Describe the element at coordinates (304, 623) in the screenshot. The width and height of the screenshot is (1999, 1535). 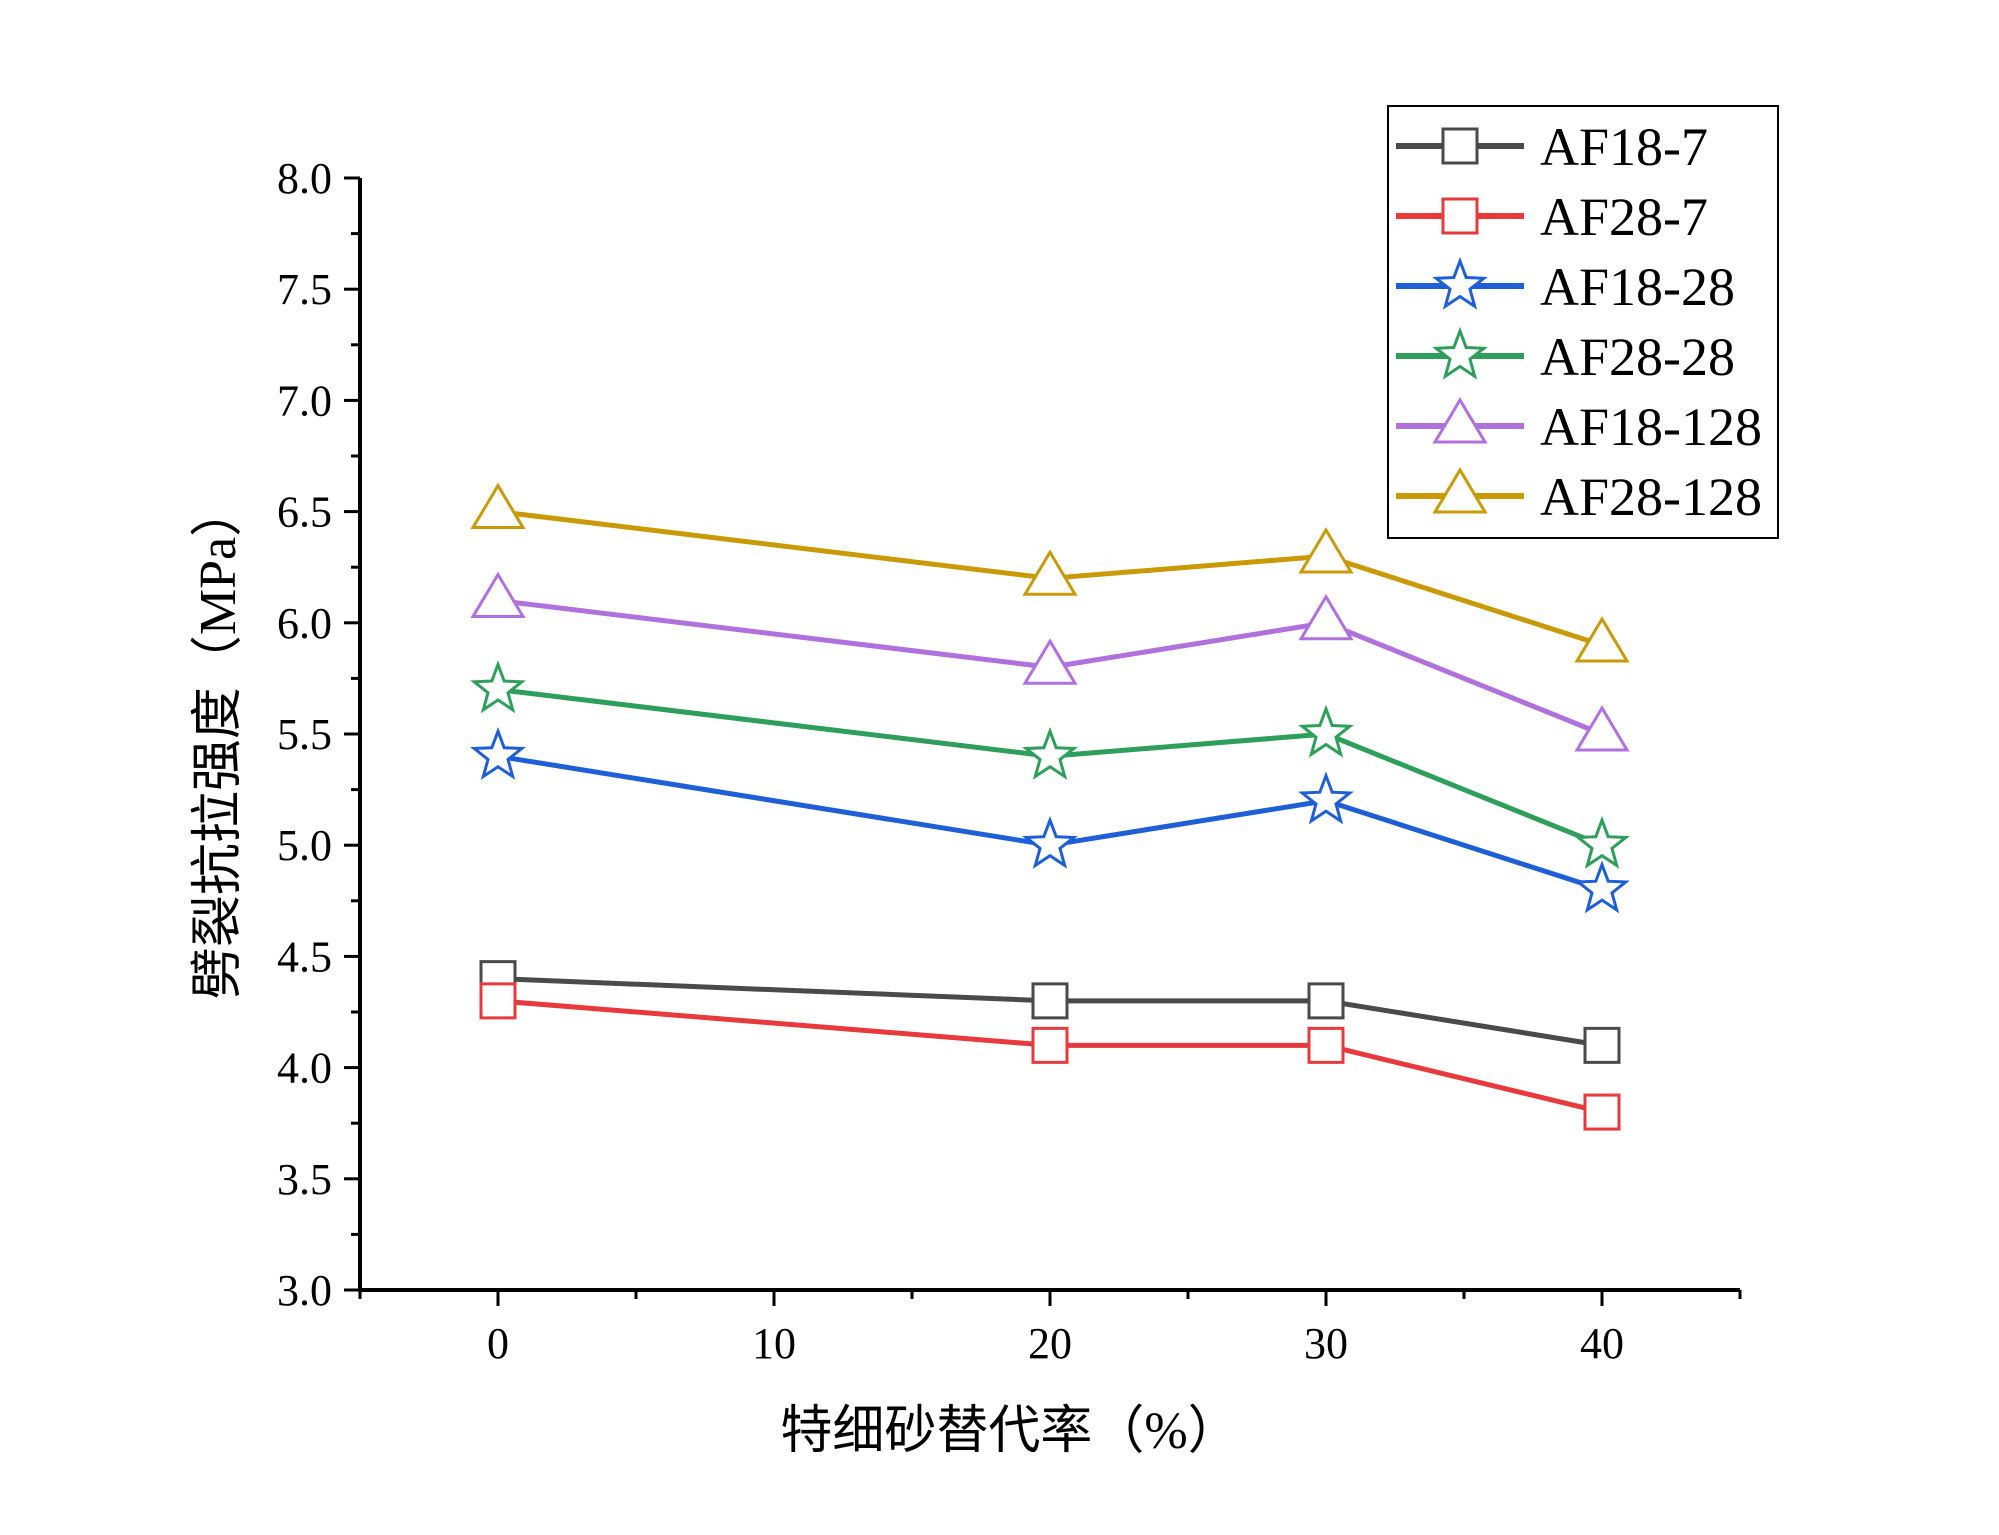
I see `y-tick-label: 6.0` at that location.